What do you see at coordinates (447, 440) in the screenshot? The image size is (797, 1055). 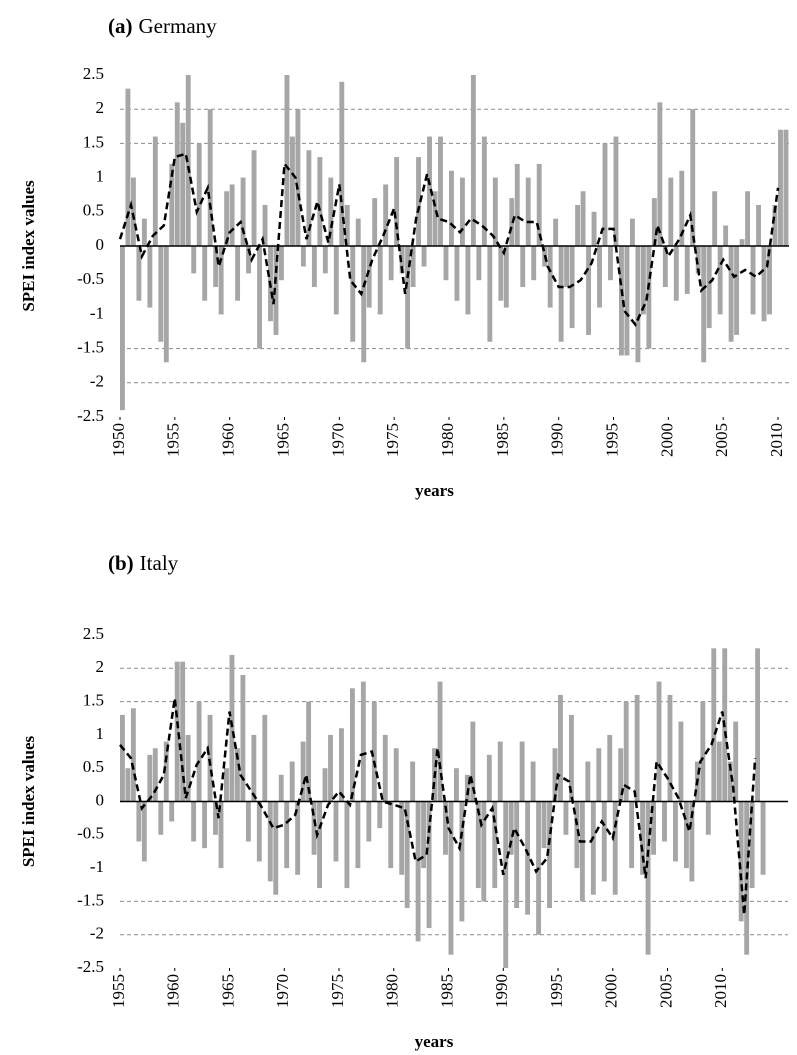 I see `x-tick-label: 1980` at bounding box center [447, 440].